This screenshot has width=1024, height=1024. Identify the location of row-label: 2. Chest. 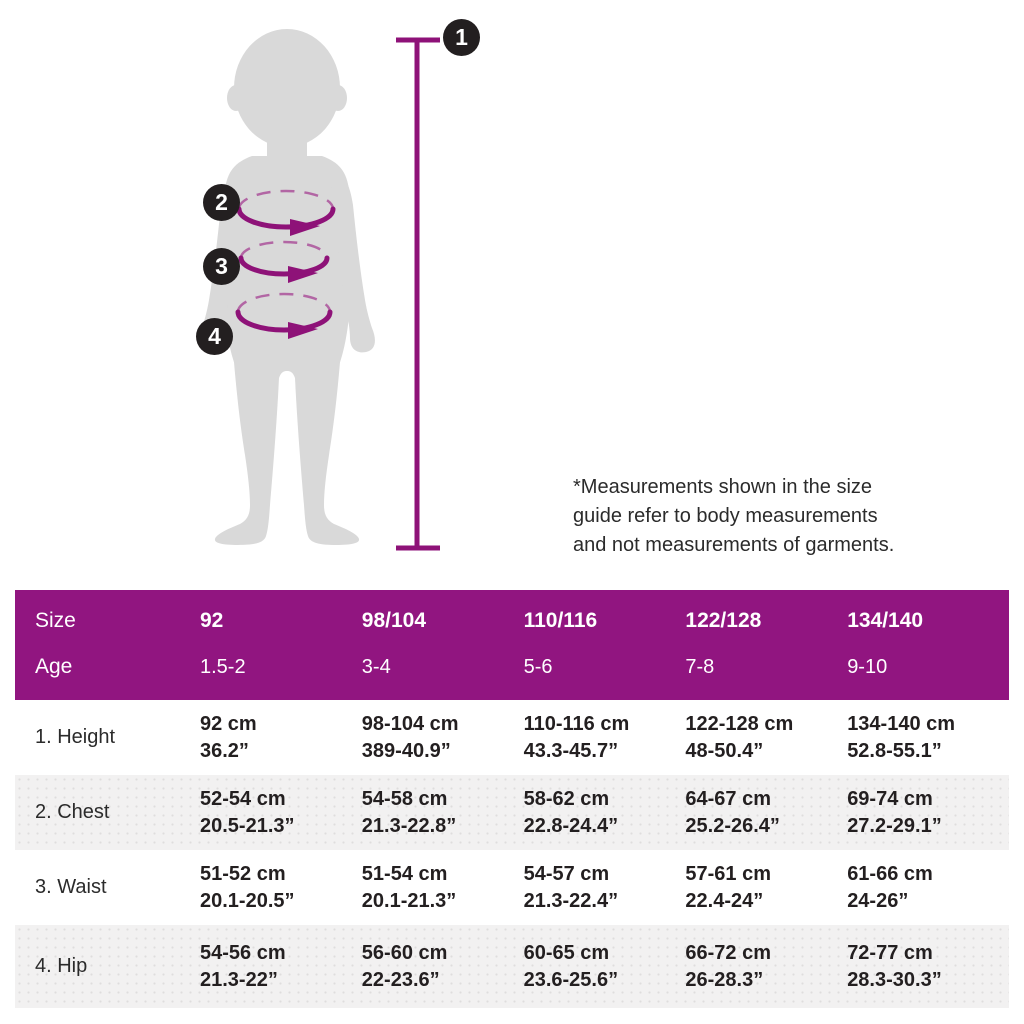
(72, 812).